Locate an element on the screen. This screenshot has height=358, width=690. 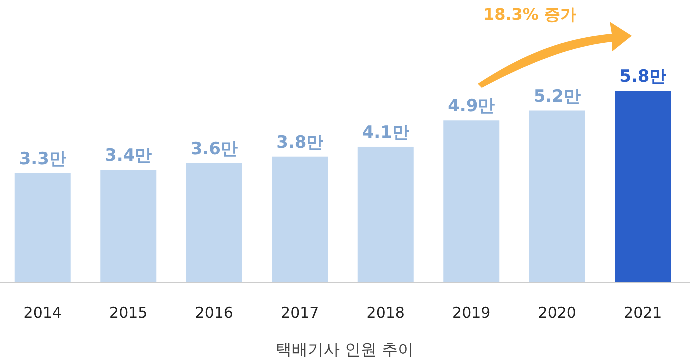
x-tick-label: 2021 is located at coordinates (643, 313).